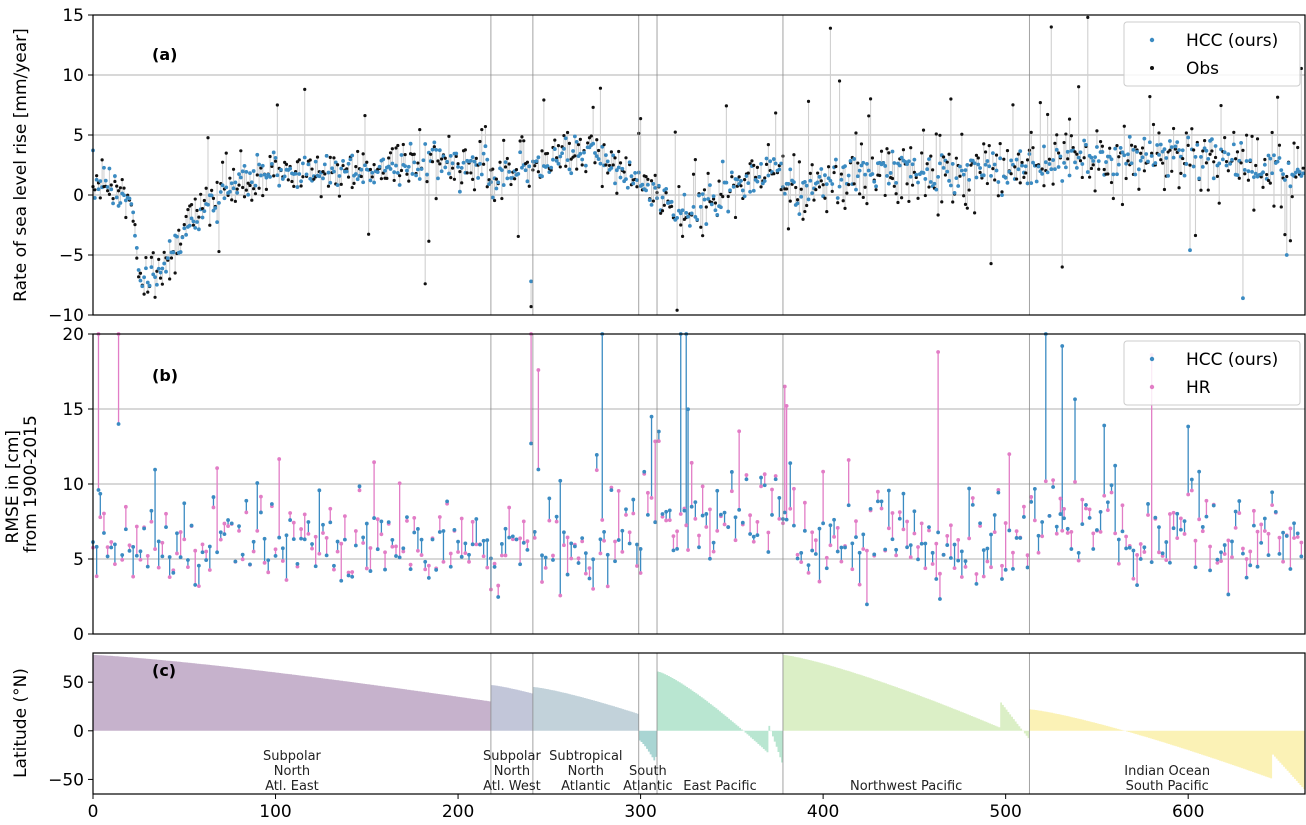 Image resolution: width=1306 pixels, height=825 pixels. What do you see at coordinates (1212, 54) in the screenshot?
I see `panel-a-legend: HCC (ours) Obs` at bounding box center [1212, 54].